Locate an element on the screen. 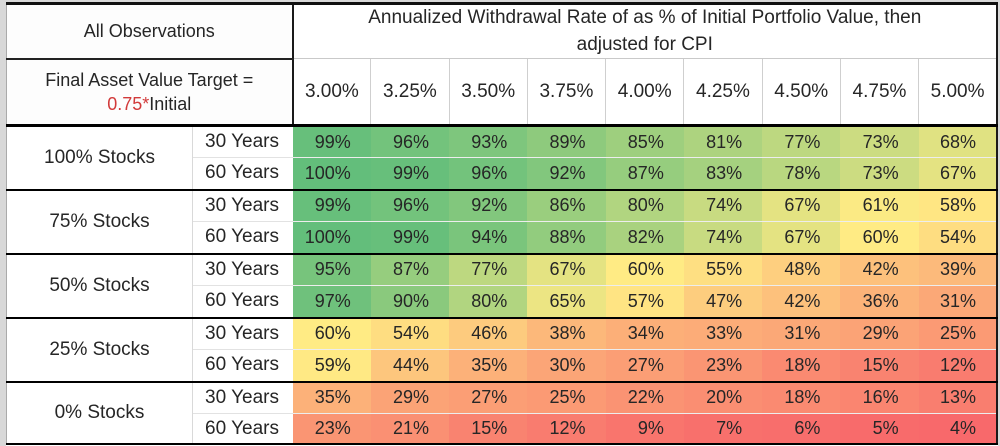 The image size is (1000, 446). success-rate-cell: 13% is located at coordinates (957, 398).